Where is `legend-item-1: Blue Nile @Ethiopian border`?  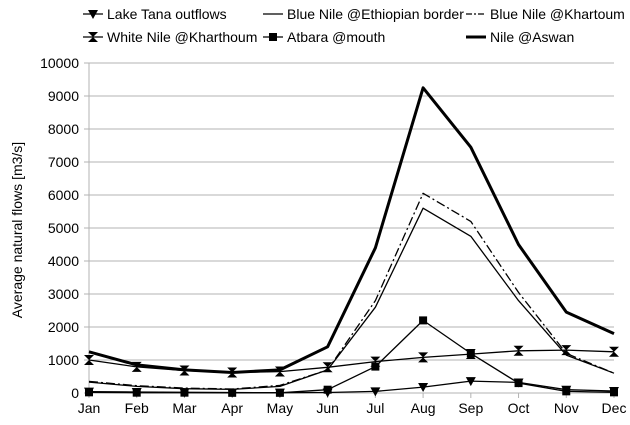 legend-item-1: Blue Nile @Ethiopian border is located at coordinates (363, 14).